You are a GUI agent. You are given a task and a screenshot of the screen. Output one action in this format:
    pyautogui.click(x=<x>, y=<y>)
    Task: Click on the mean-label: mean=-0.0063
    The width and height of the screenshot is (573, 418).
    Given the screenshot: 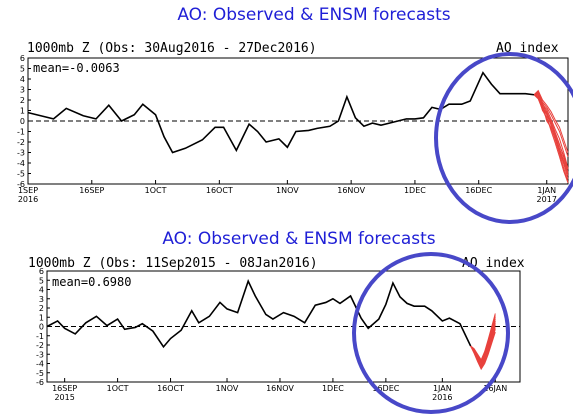 What is the action you would take?
    pyautogui.click(x=76, y=68)
    